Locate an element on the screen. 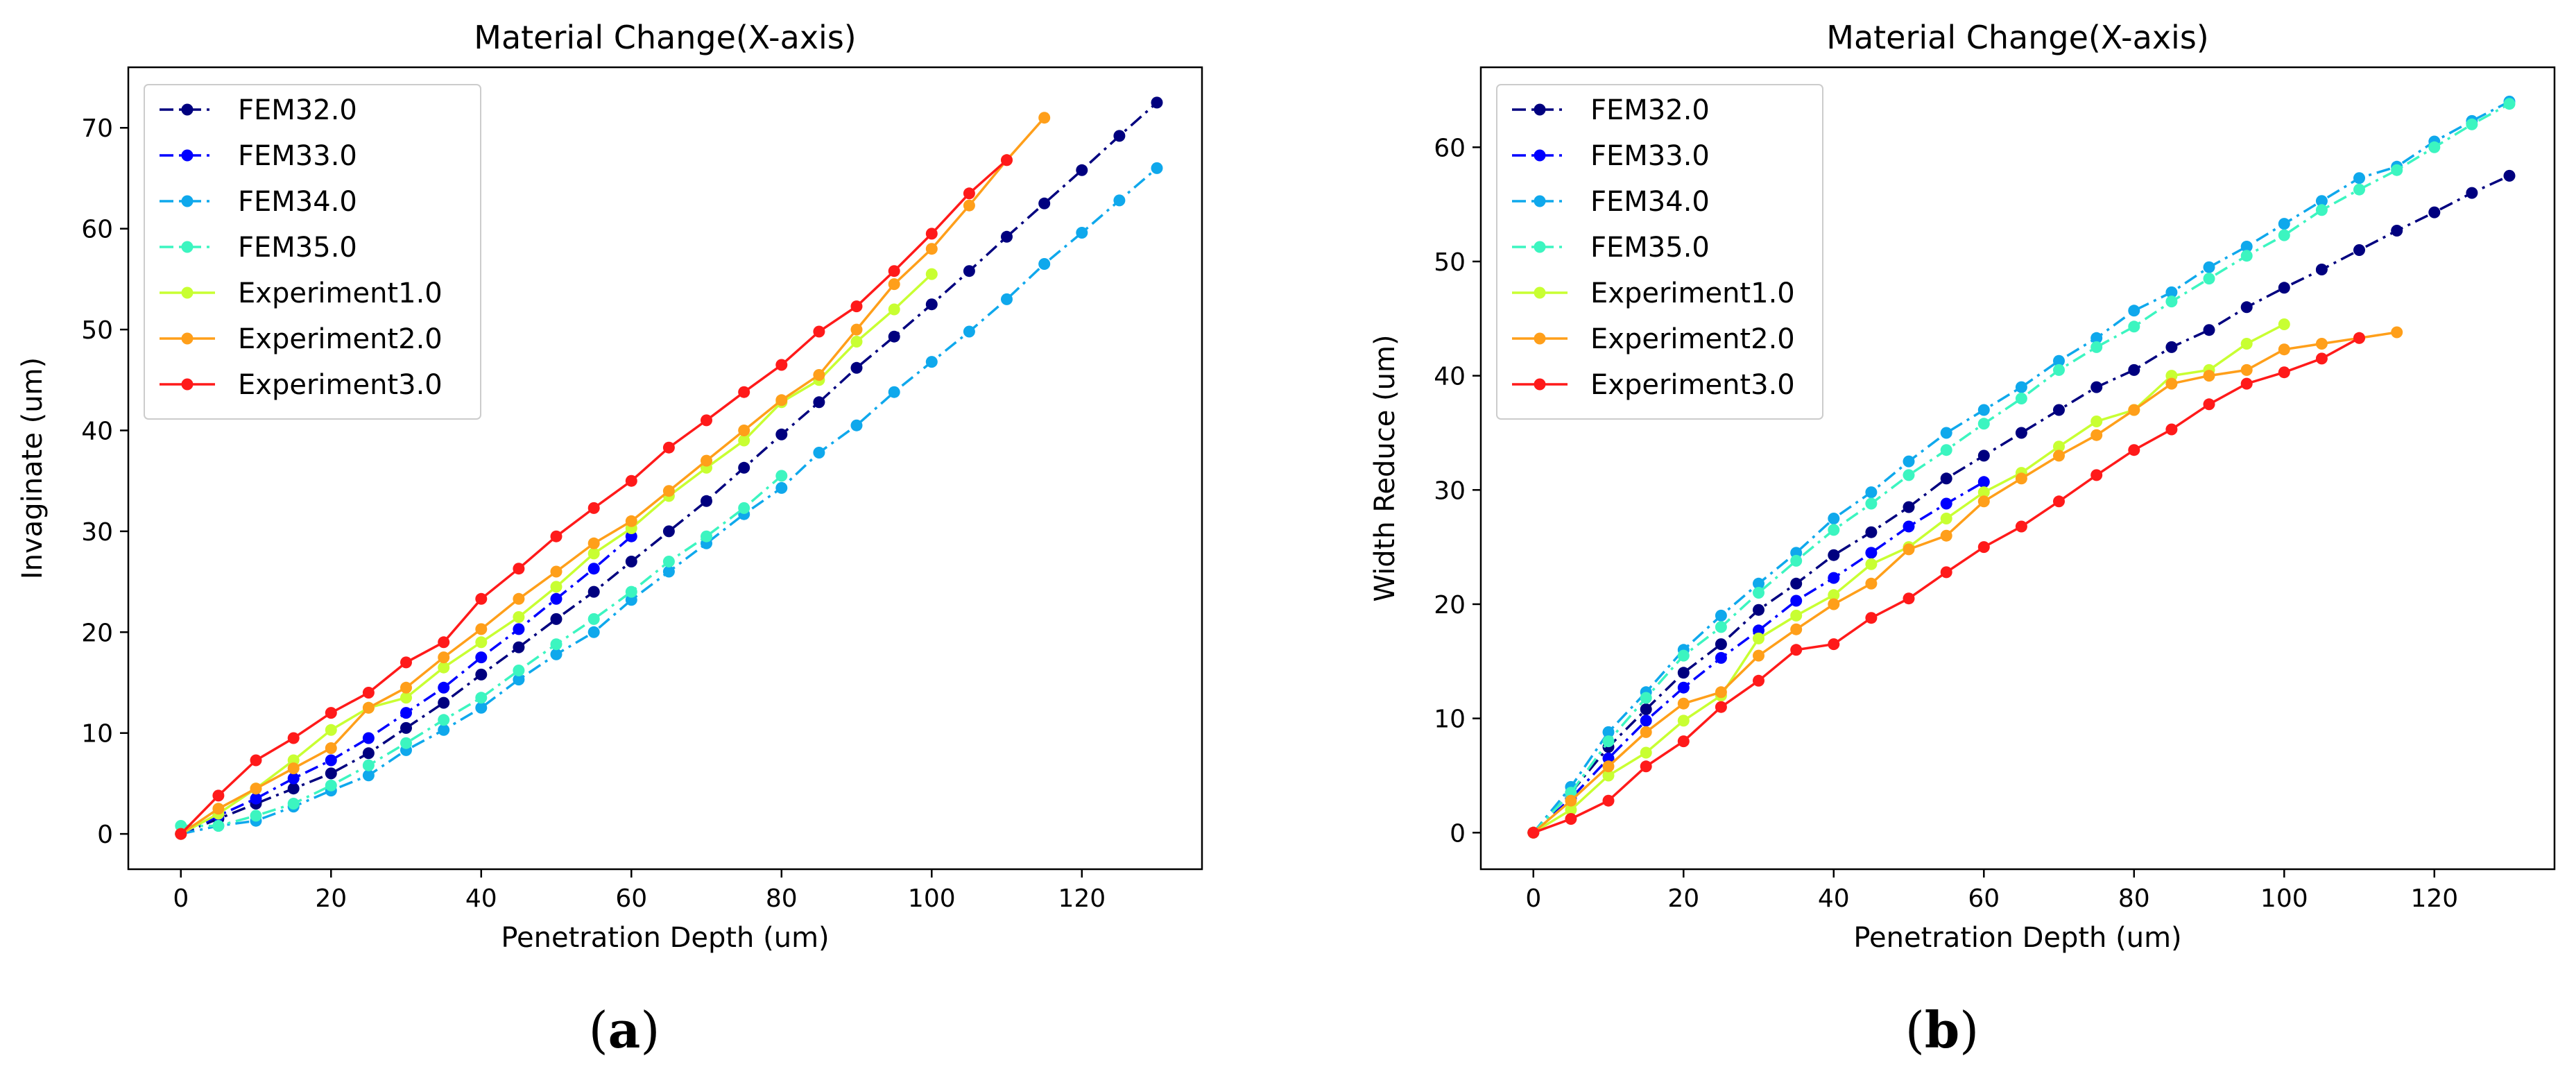  legend-item: FEM33.0 is located at coordinates (1611, 156).